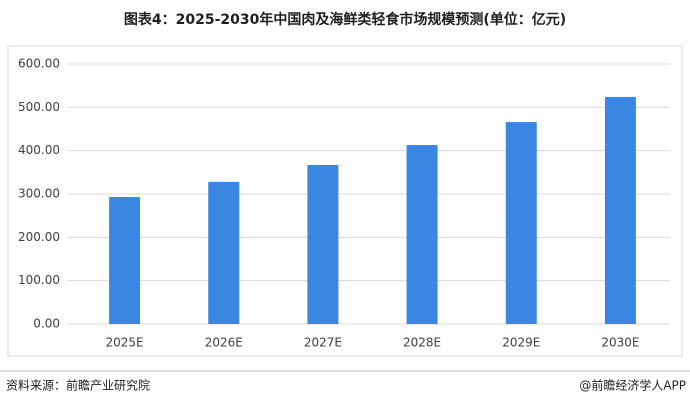 The height and width of the screenshot is (407, 690). I want to click on y-tick-label: 100.00, so click(39, 280).